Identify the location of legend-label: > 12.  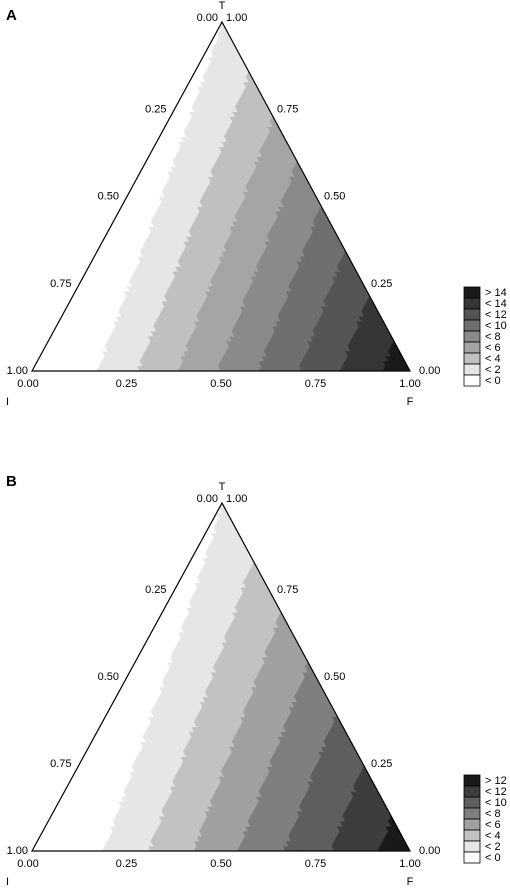
(496, 781).